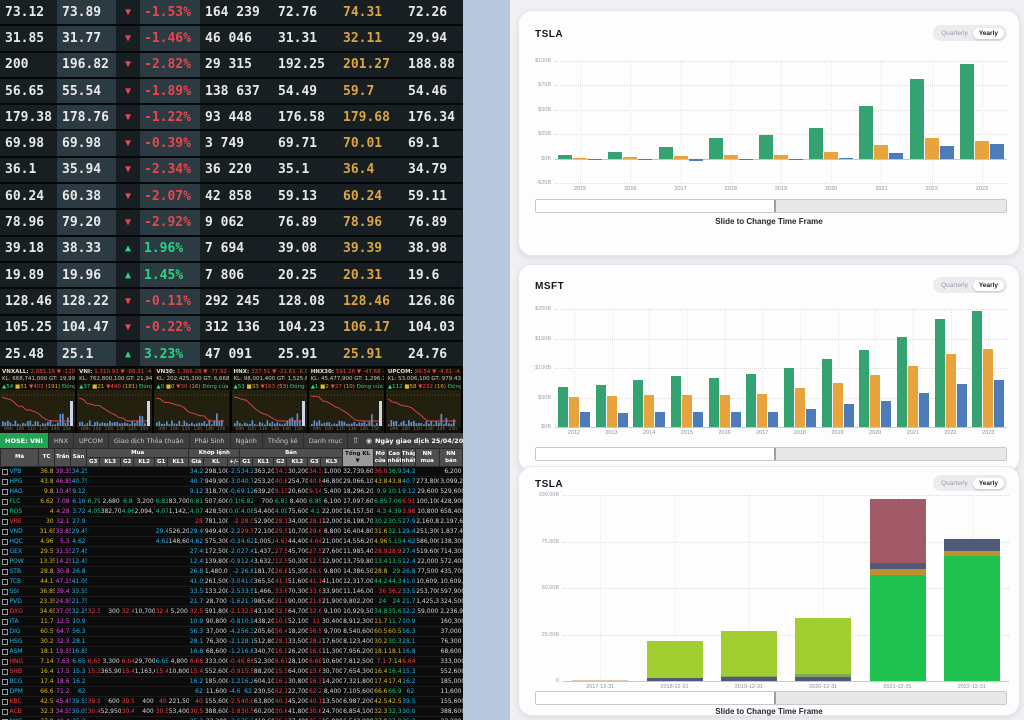  Describe the element at coordinates (216, 462) in the screenshot. I see `sub-matched: KL` at that location.